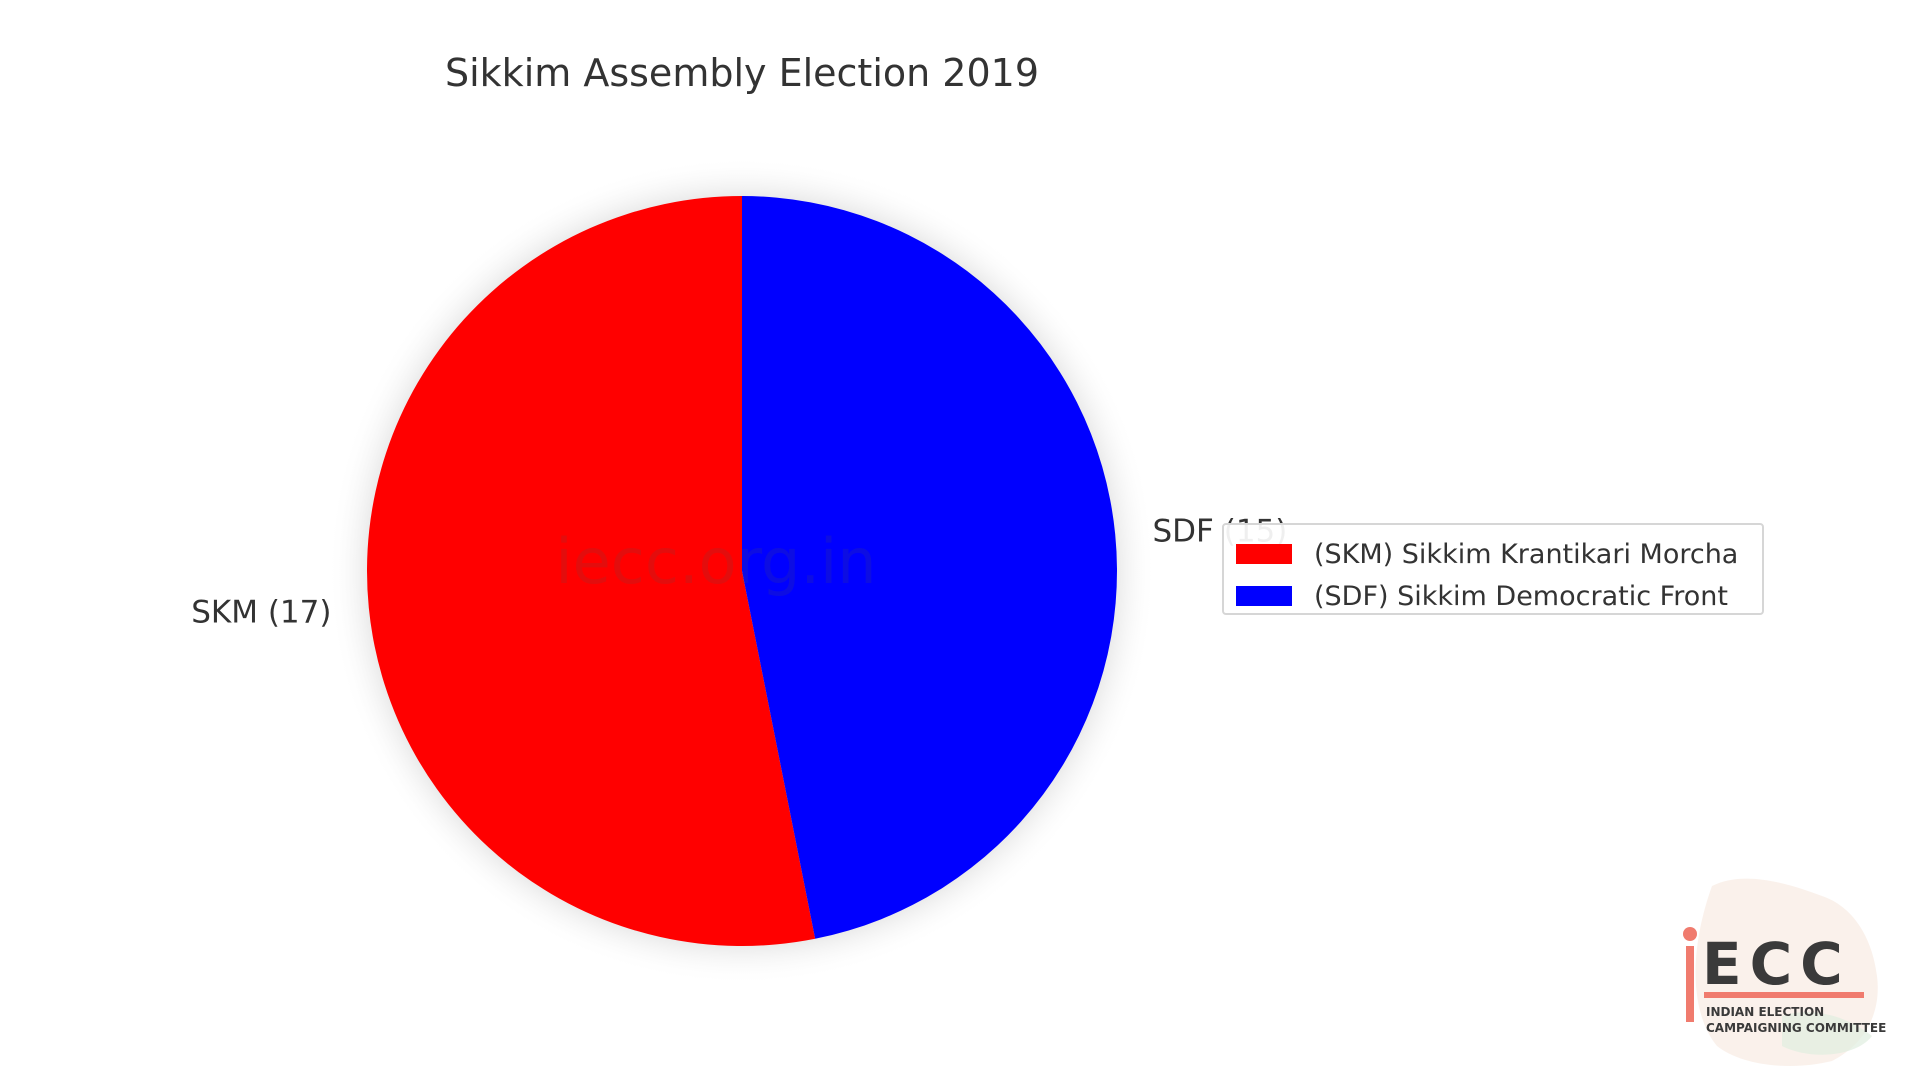  I want to click on legend-entry-skm: (SKM) Sikkim Krantikari Morcha, so click(1493, 554).